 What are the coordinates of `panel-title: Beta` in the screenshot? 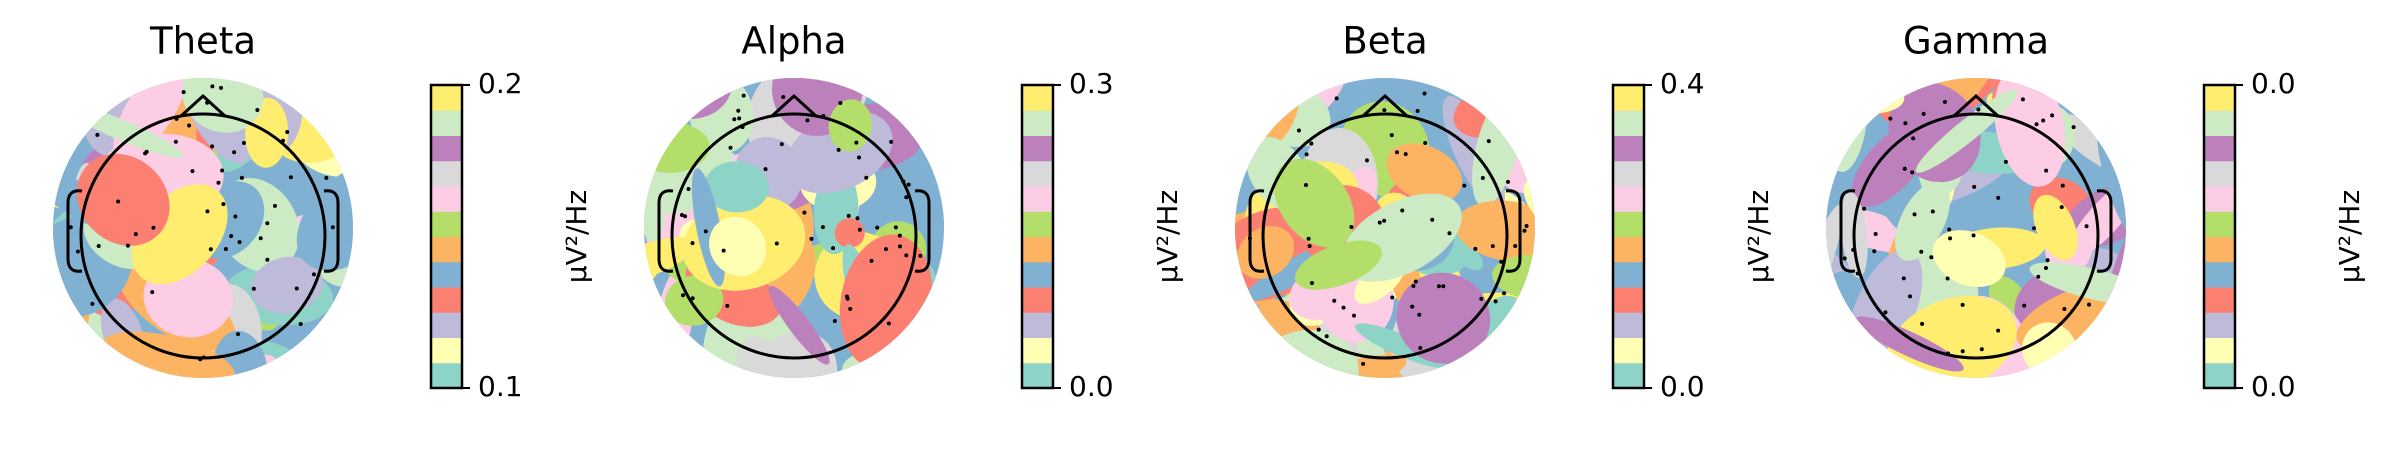 It's located at (1384, 41).